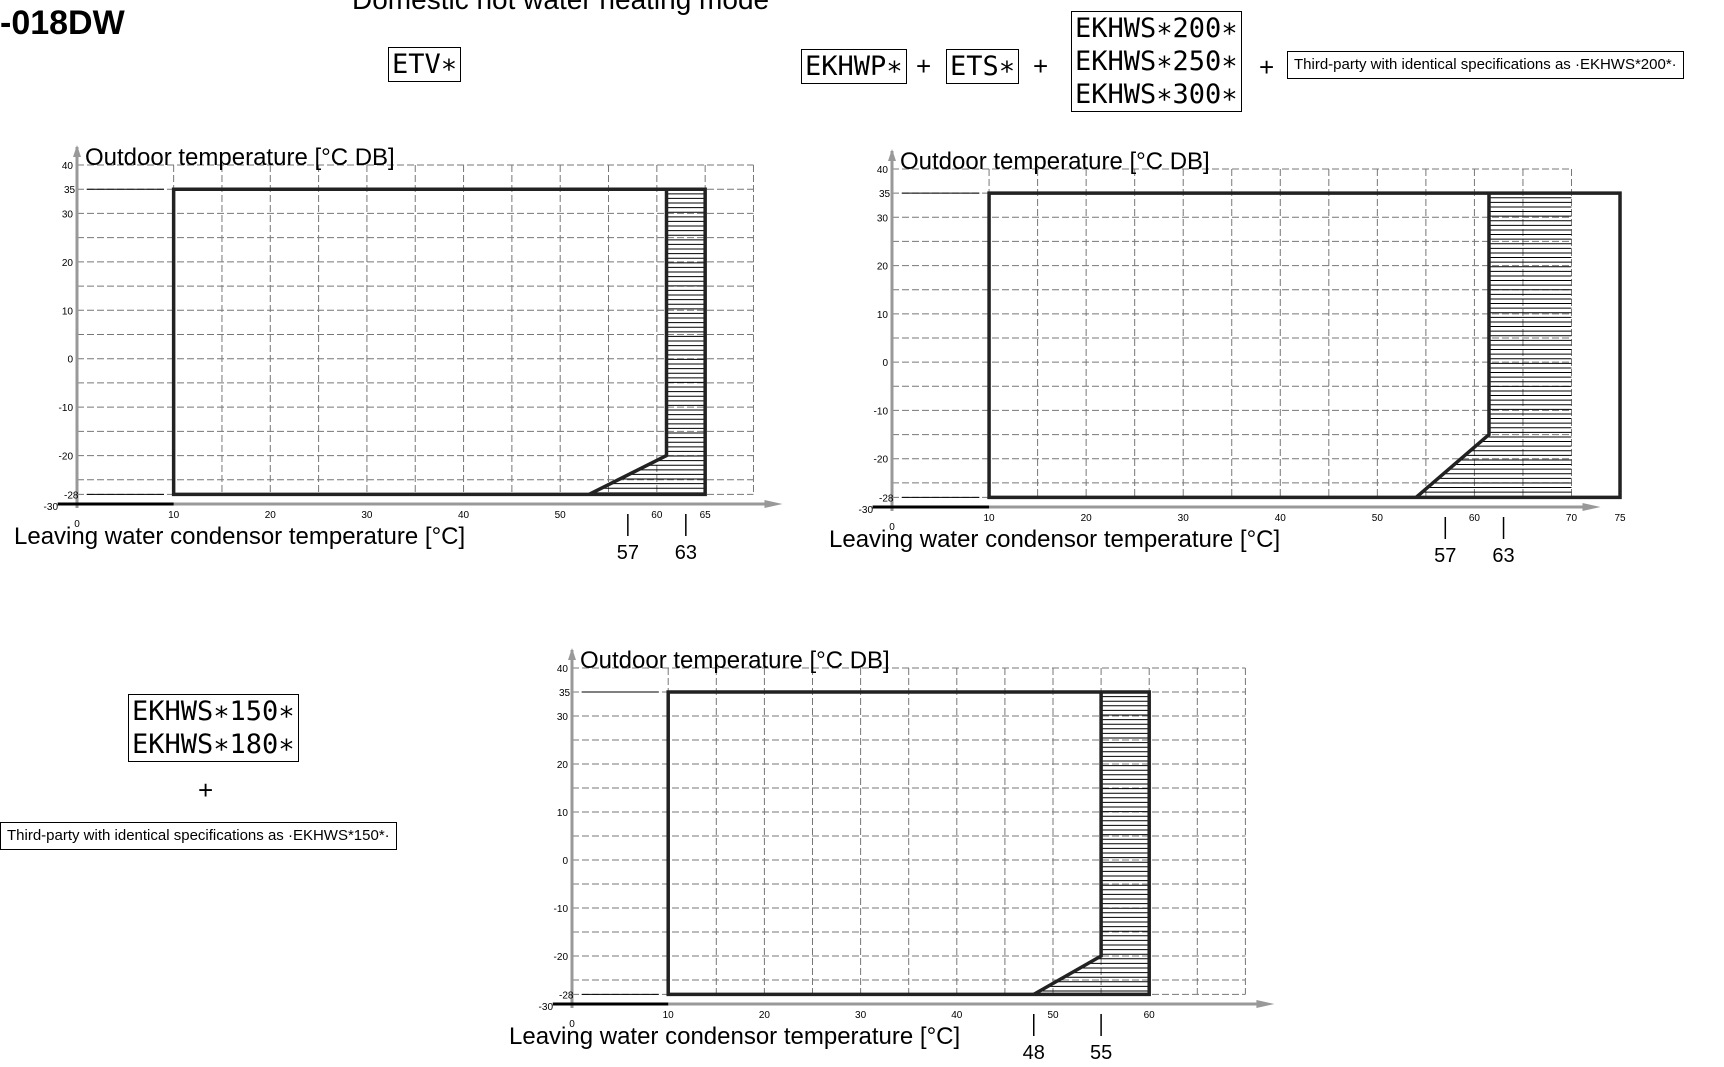 The image size is (1724, 1067). Describe the element at coordinates (213, 728) in the screenshot. I see `ekhws-small-options-box: EKHWS∗150∗ EKHWS∗180∗` at that location.